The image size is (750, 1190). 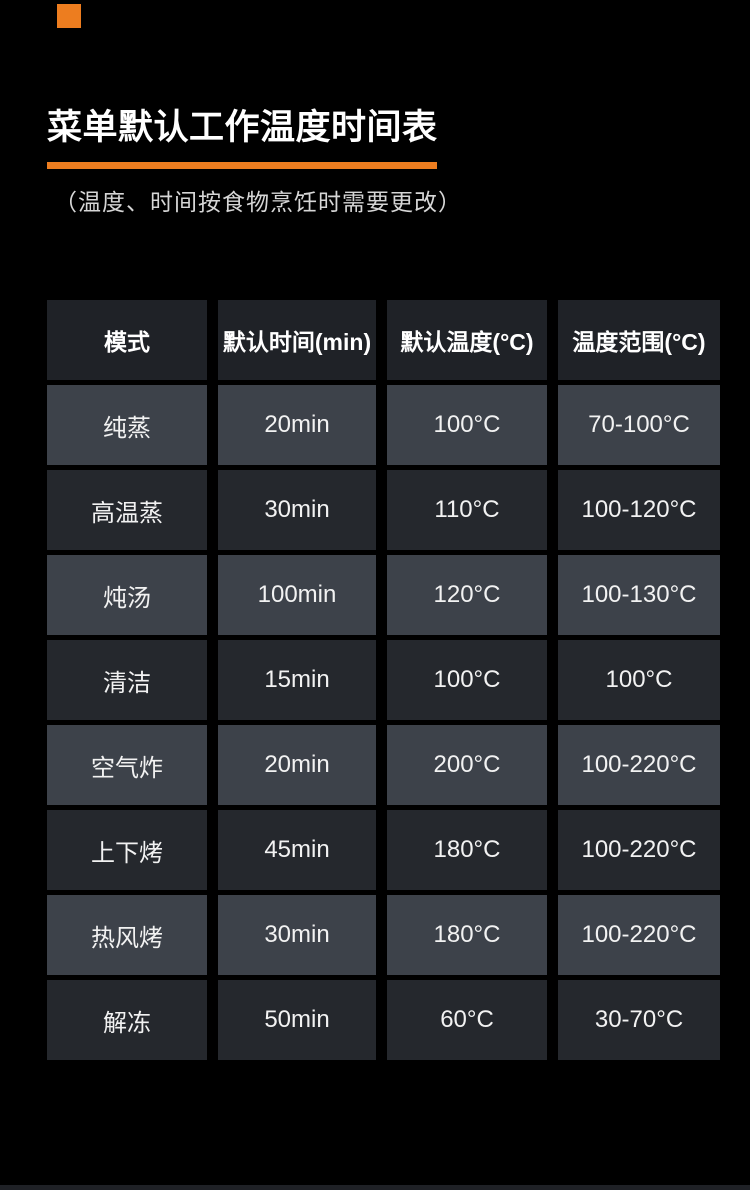 What do you see at coordinates (639, 340) in the screenshot?
I see `column-header-range: 温度范围(°C)` at bounding box center [639, 340].